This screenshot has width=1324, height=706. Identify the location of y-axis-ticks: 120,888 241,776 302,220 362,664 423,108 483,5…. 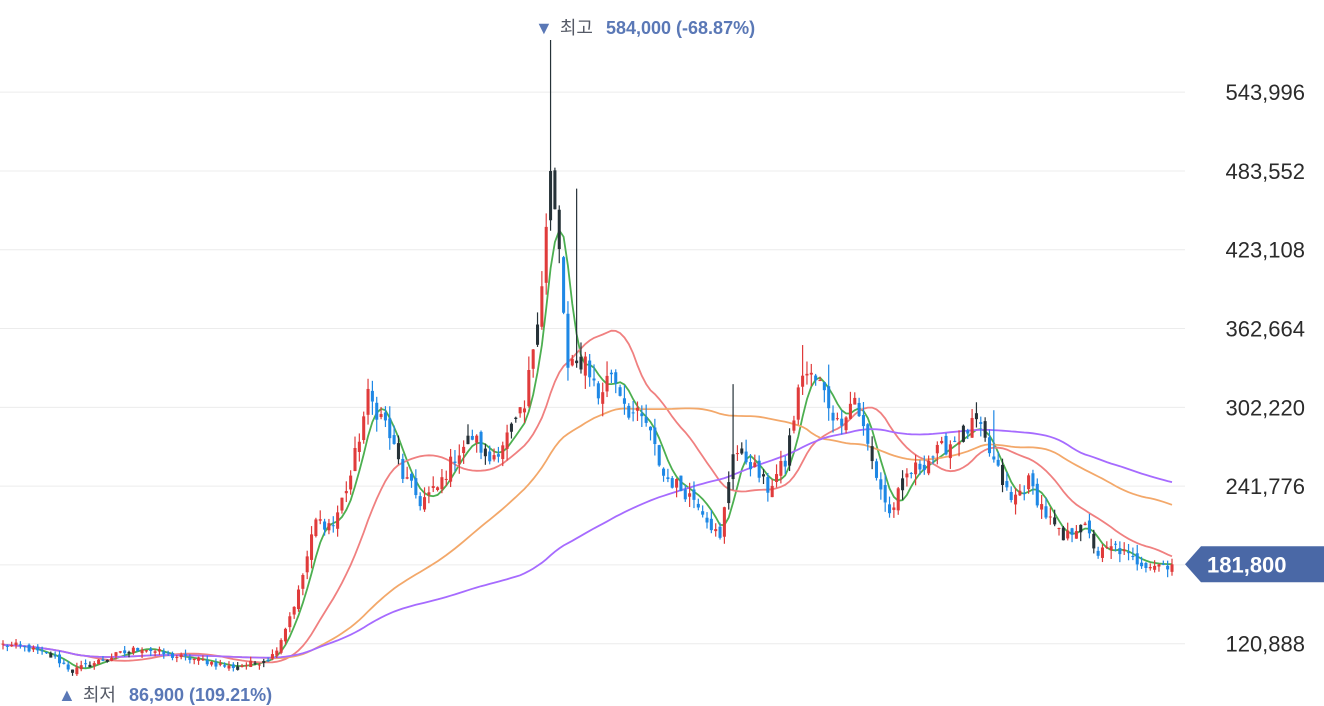
(1265, 368).